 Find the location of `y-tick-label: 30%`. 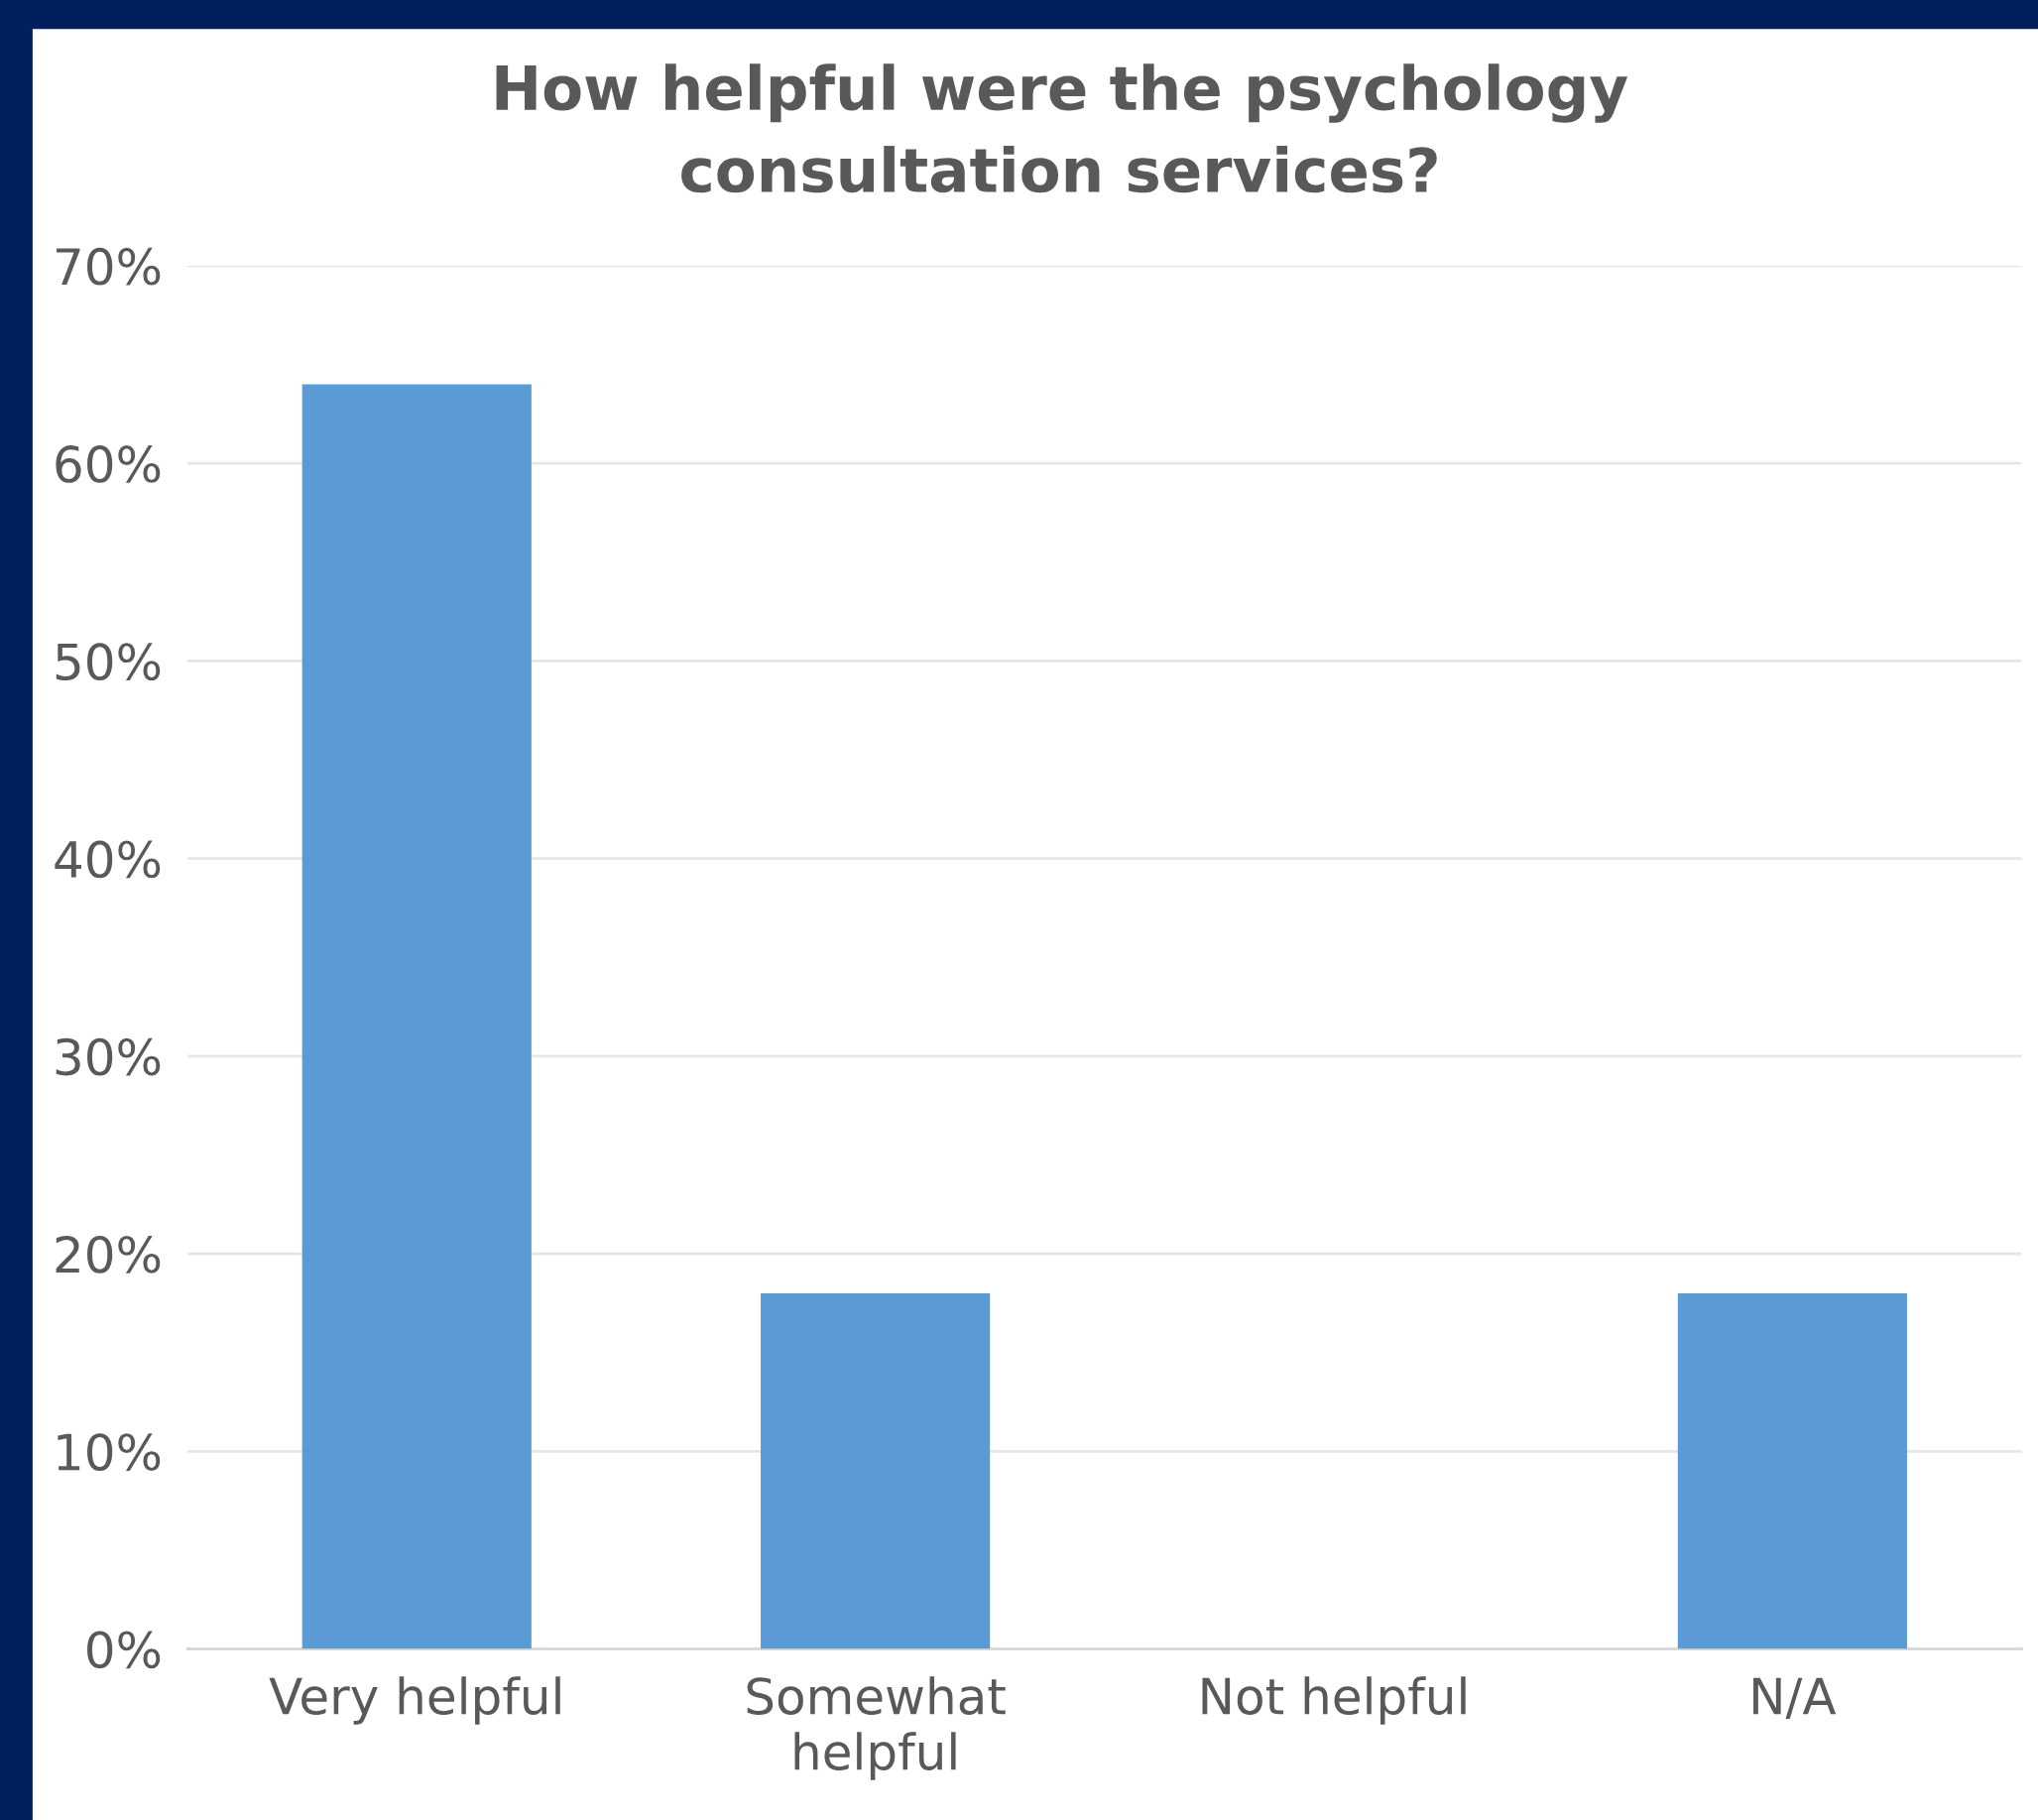

y-tick-label: 30% is located at coordinates (108, 1056).